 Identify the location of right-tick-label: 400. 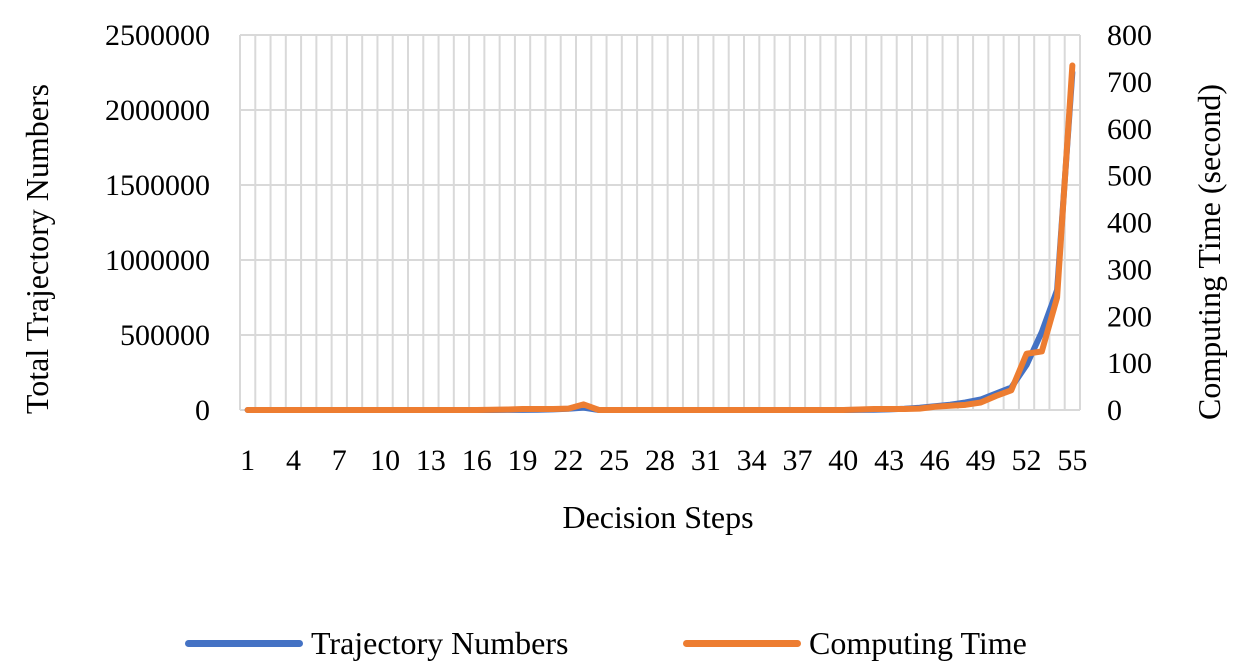
(1129, 223).